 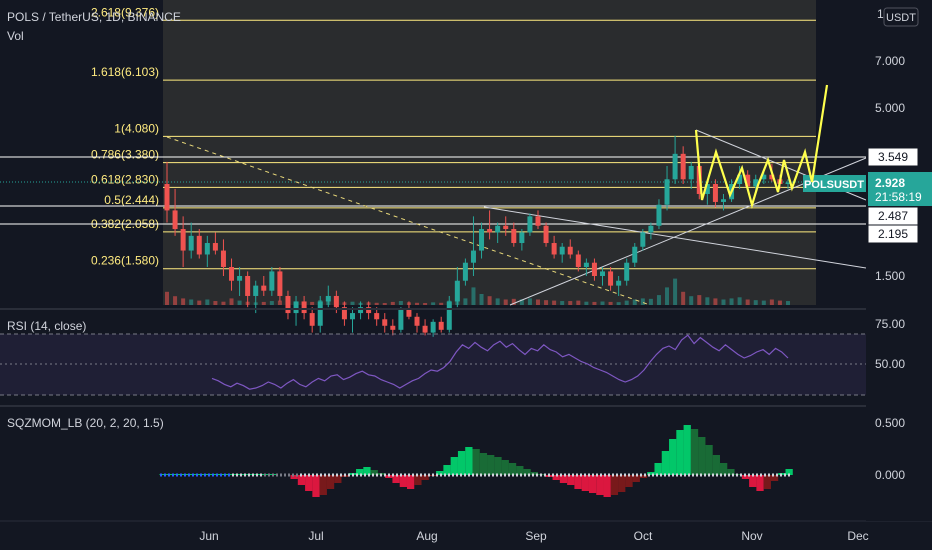 What do you see at coordinates (533, 536) in the screenshot?
I see `time-axis: Jun Jul Aug Sep Oct Nov Dec` at bounding box center [533, 536].